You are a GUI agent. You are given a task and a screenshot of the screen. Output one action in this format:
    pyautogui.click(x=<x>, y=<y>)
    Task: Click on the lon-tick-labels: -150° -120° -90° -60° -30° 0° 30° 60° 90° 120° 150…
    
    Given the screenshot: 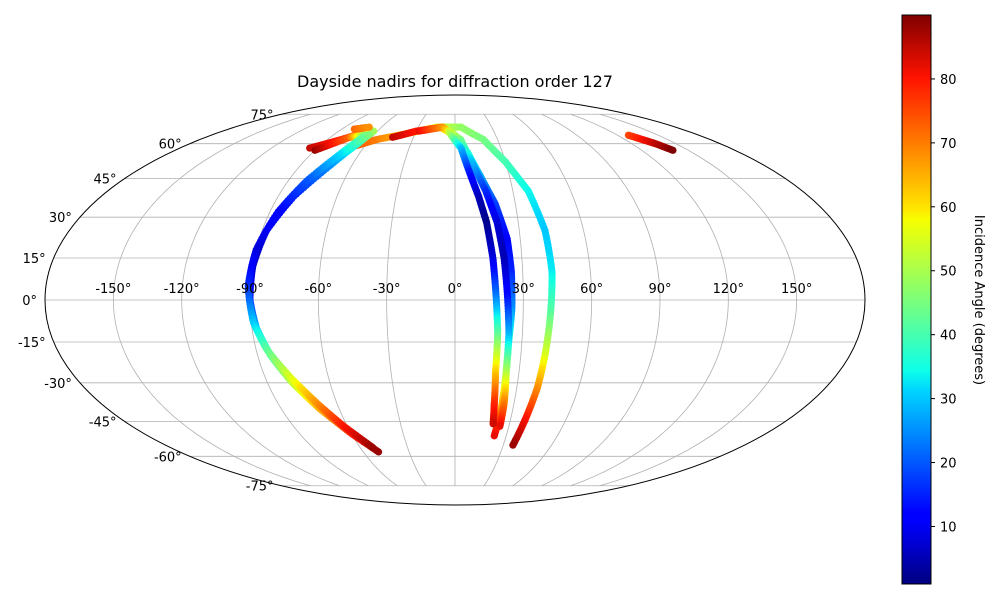 What is the action you would take?
    pyautogui.click(x=453, y=289)
    